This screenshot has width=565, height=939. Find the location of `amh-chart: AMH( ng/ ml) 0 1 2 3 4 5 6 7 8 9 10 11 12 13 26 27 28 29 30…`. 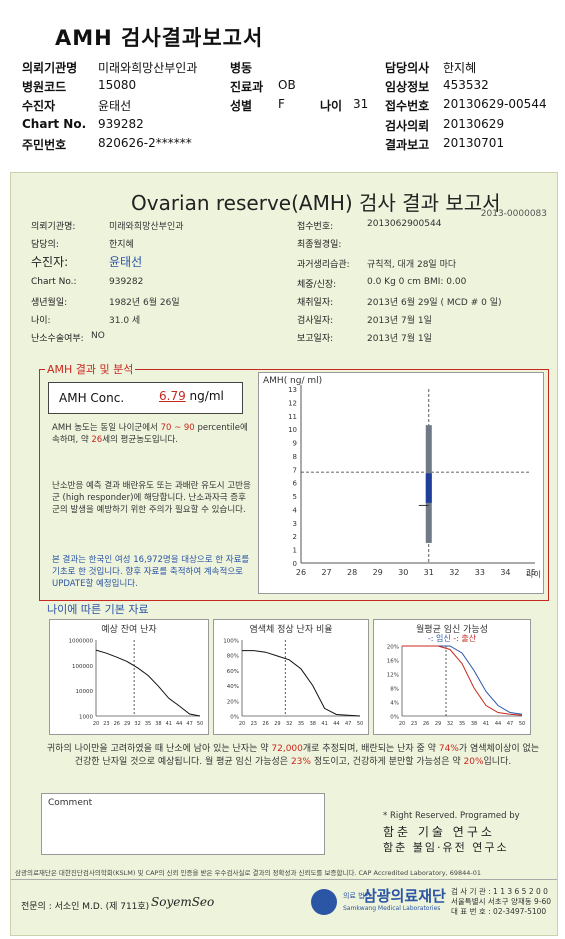

amh-chart: AMH( ng/ ml) 0 1 2 3 4 5 6 7 8 9 10 11 12 13 26 27 28 29 30… is located at coordinates (401, 483).